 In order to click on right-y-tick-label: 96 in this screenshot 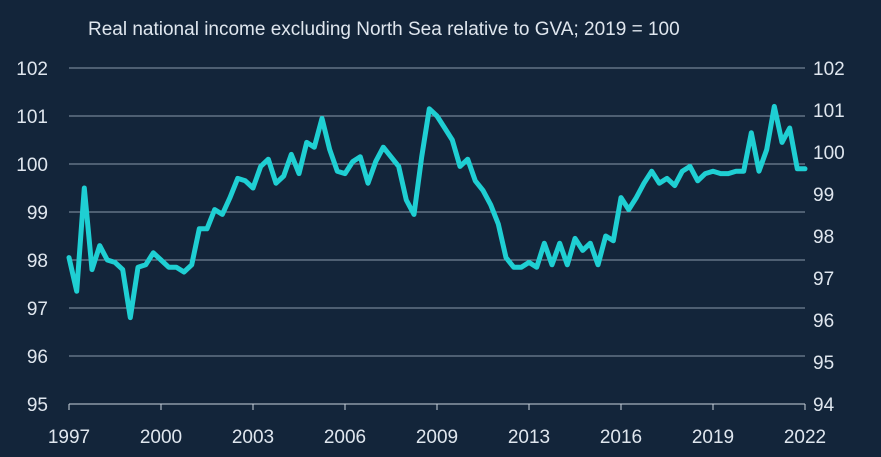, I will do `click(823, 321)`.